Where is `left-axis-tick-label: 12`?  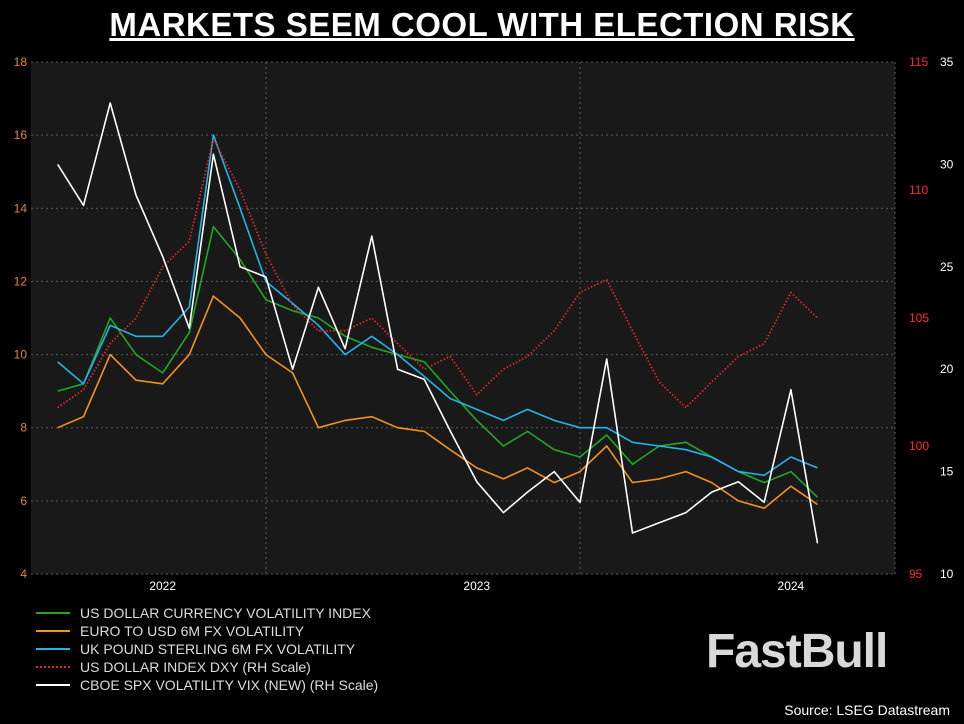
left-axis-tick-label: 12 is located at coordinates (21, 281).